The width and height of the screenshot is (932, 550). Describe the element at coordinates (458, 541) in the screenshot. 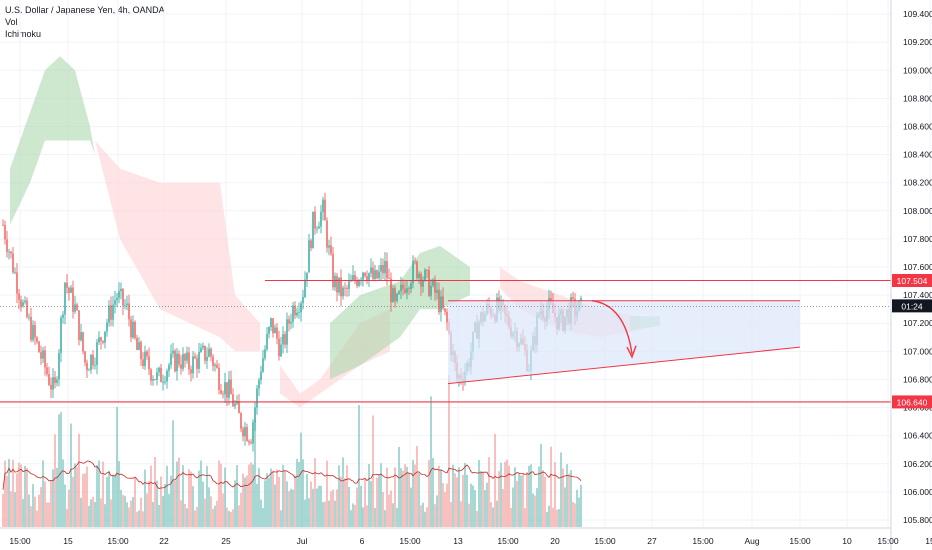

I see `time-tick-label: 13` at that location.